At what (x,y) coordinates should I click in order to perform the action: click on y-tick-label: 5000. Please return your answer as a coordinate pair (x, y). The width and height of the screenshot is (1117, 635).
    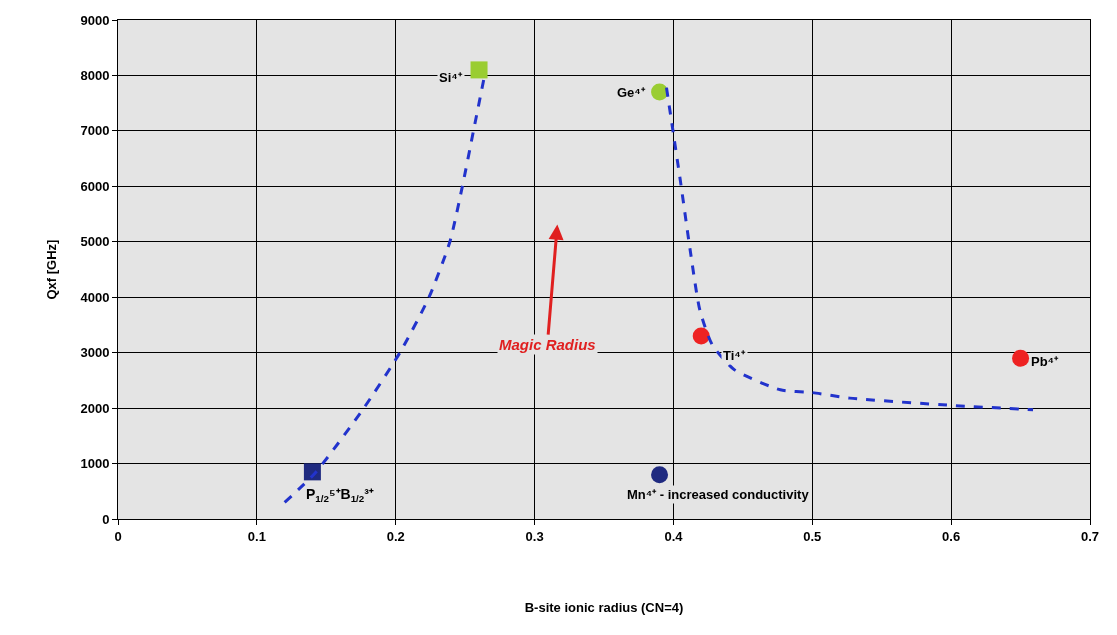
    Looking at the image, I should click on (95, 242).